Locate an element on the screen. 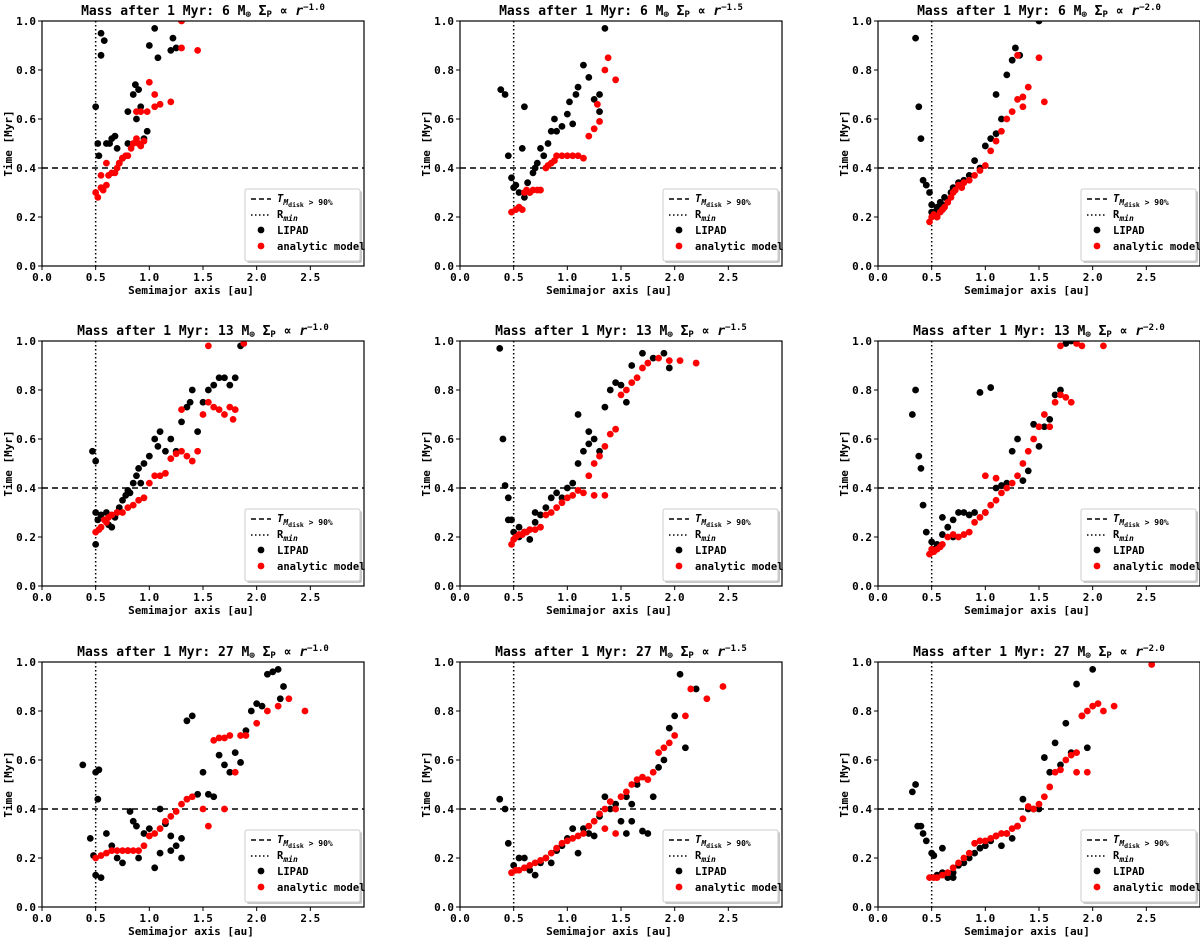  y-tick-label: 0.0 is located at coordinates (862, 266).